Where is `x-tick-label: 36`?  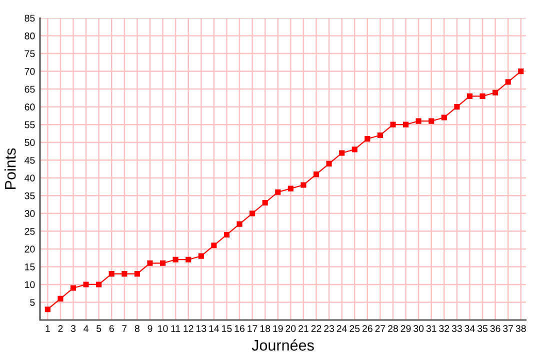 x-tick-label: 36 is located at coordinates (495, 328).